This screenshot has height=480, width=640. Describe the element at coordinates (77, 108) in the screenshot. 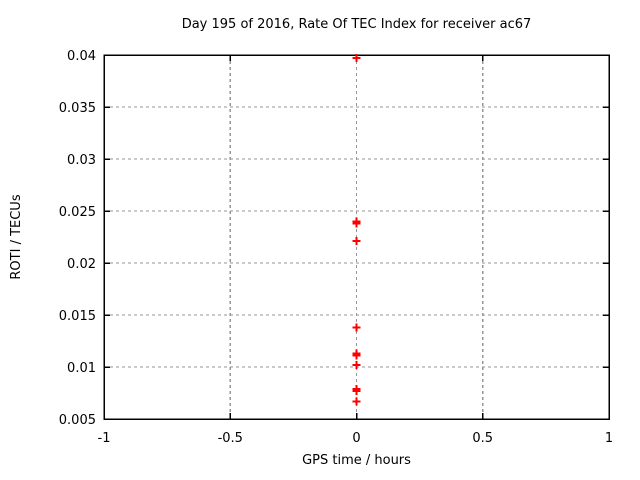

I see `y-tick-label: 0.035` at that location.